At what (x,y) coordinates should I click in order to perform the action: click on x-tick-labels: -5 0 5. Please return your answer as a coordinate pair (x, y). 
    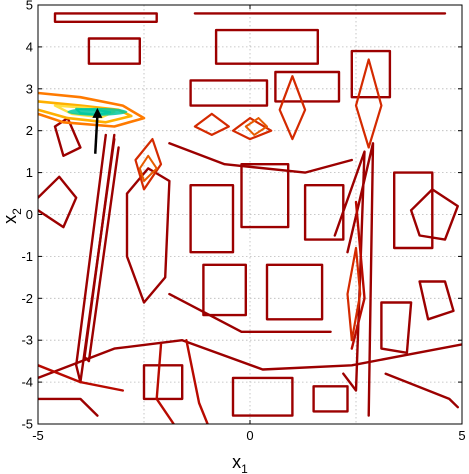
    Looking at the image, I should click on (248, 435).